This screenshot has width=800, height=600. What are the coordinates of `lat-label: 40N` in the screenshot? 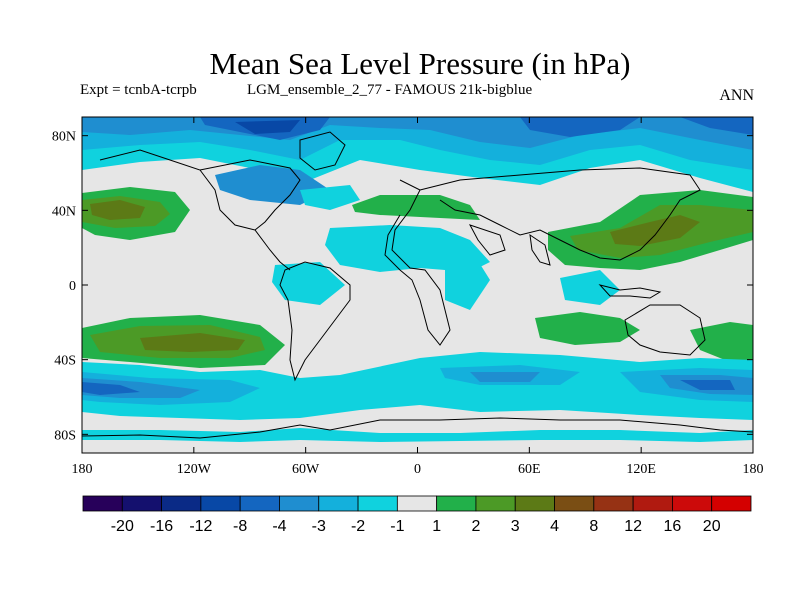 It's located at (64, 211).